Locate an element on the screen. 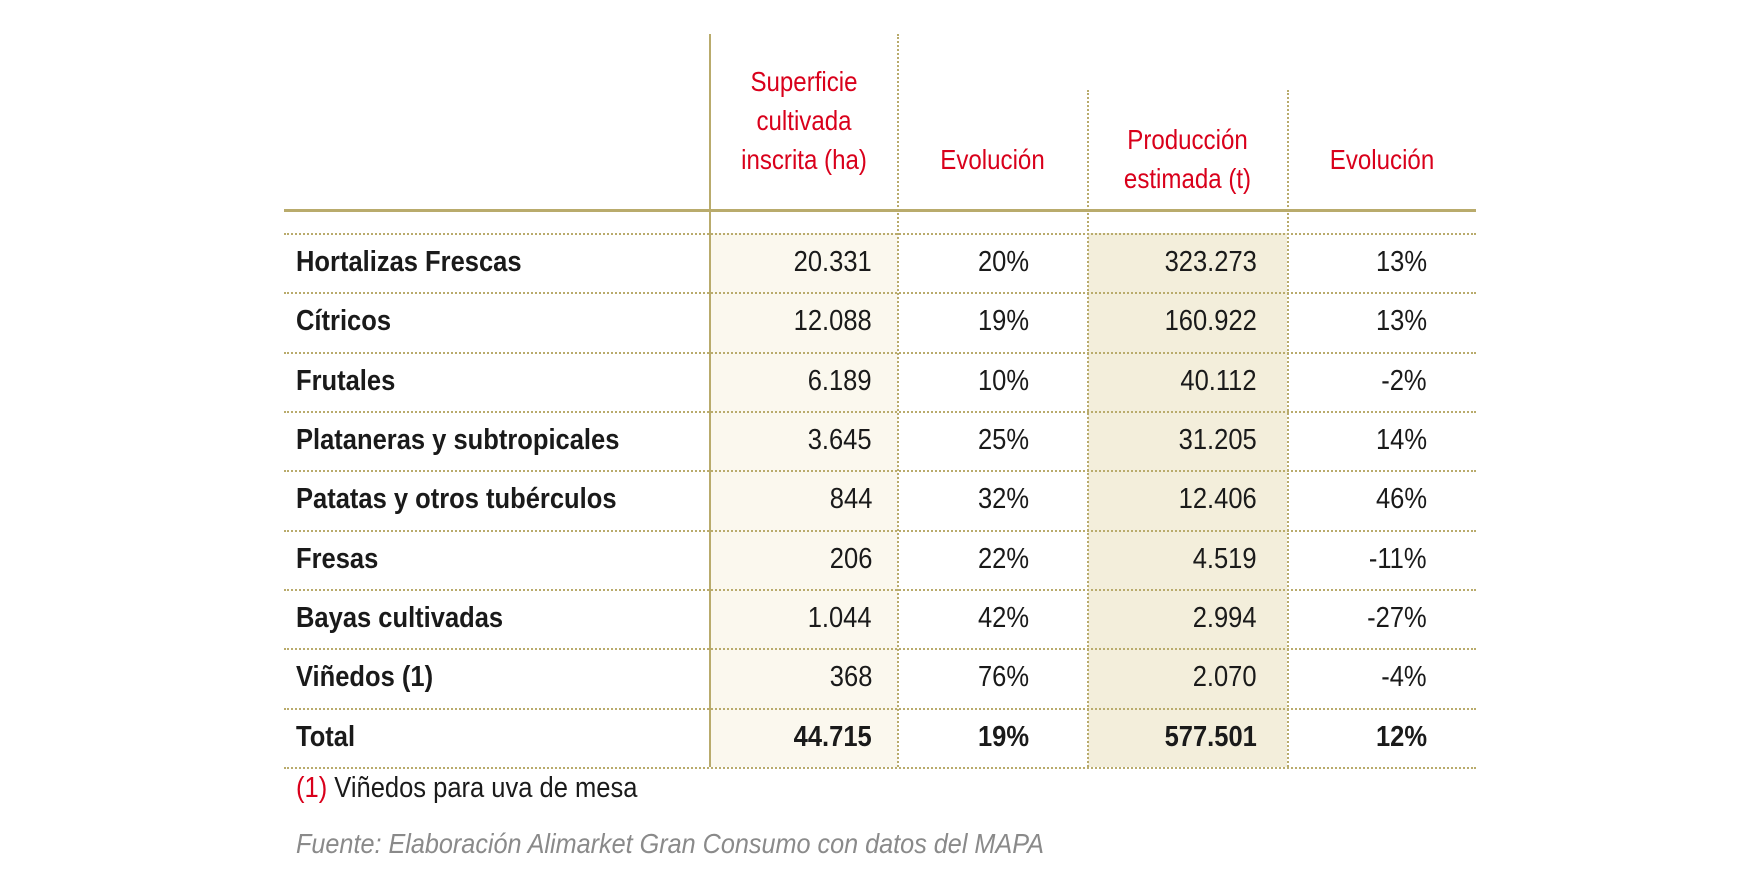 This screenshot has width=1760, height=872. header-line: Producción is located at coordinates (1187, 139).